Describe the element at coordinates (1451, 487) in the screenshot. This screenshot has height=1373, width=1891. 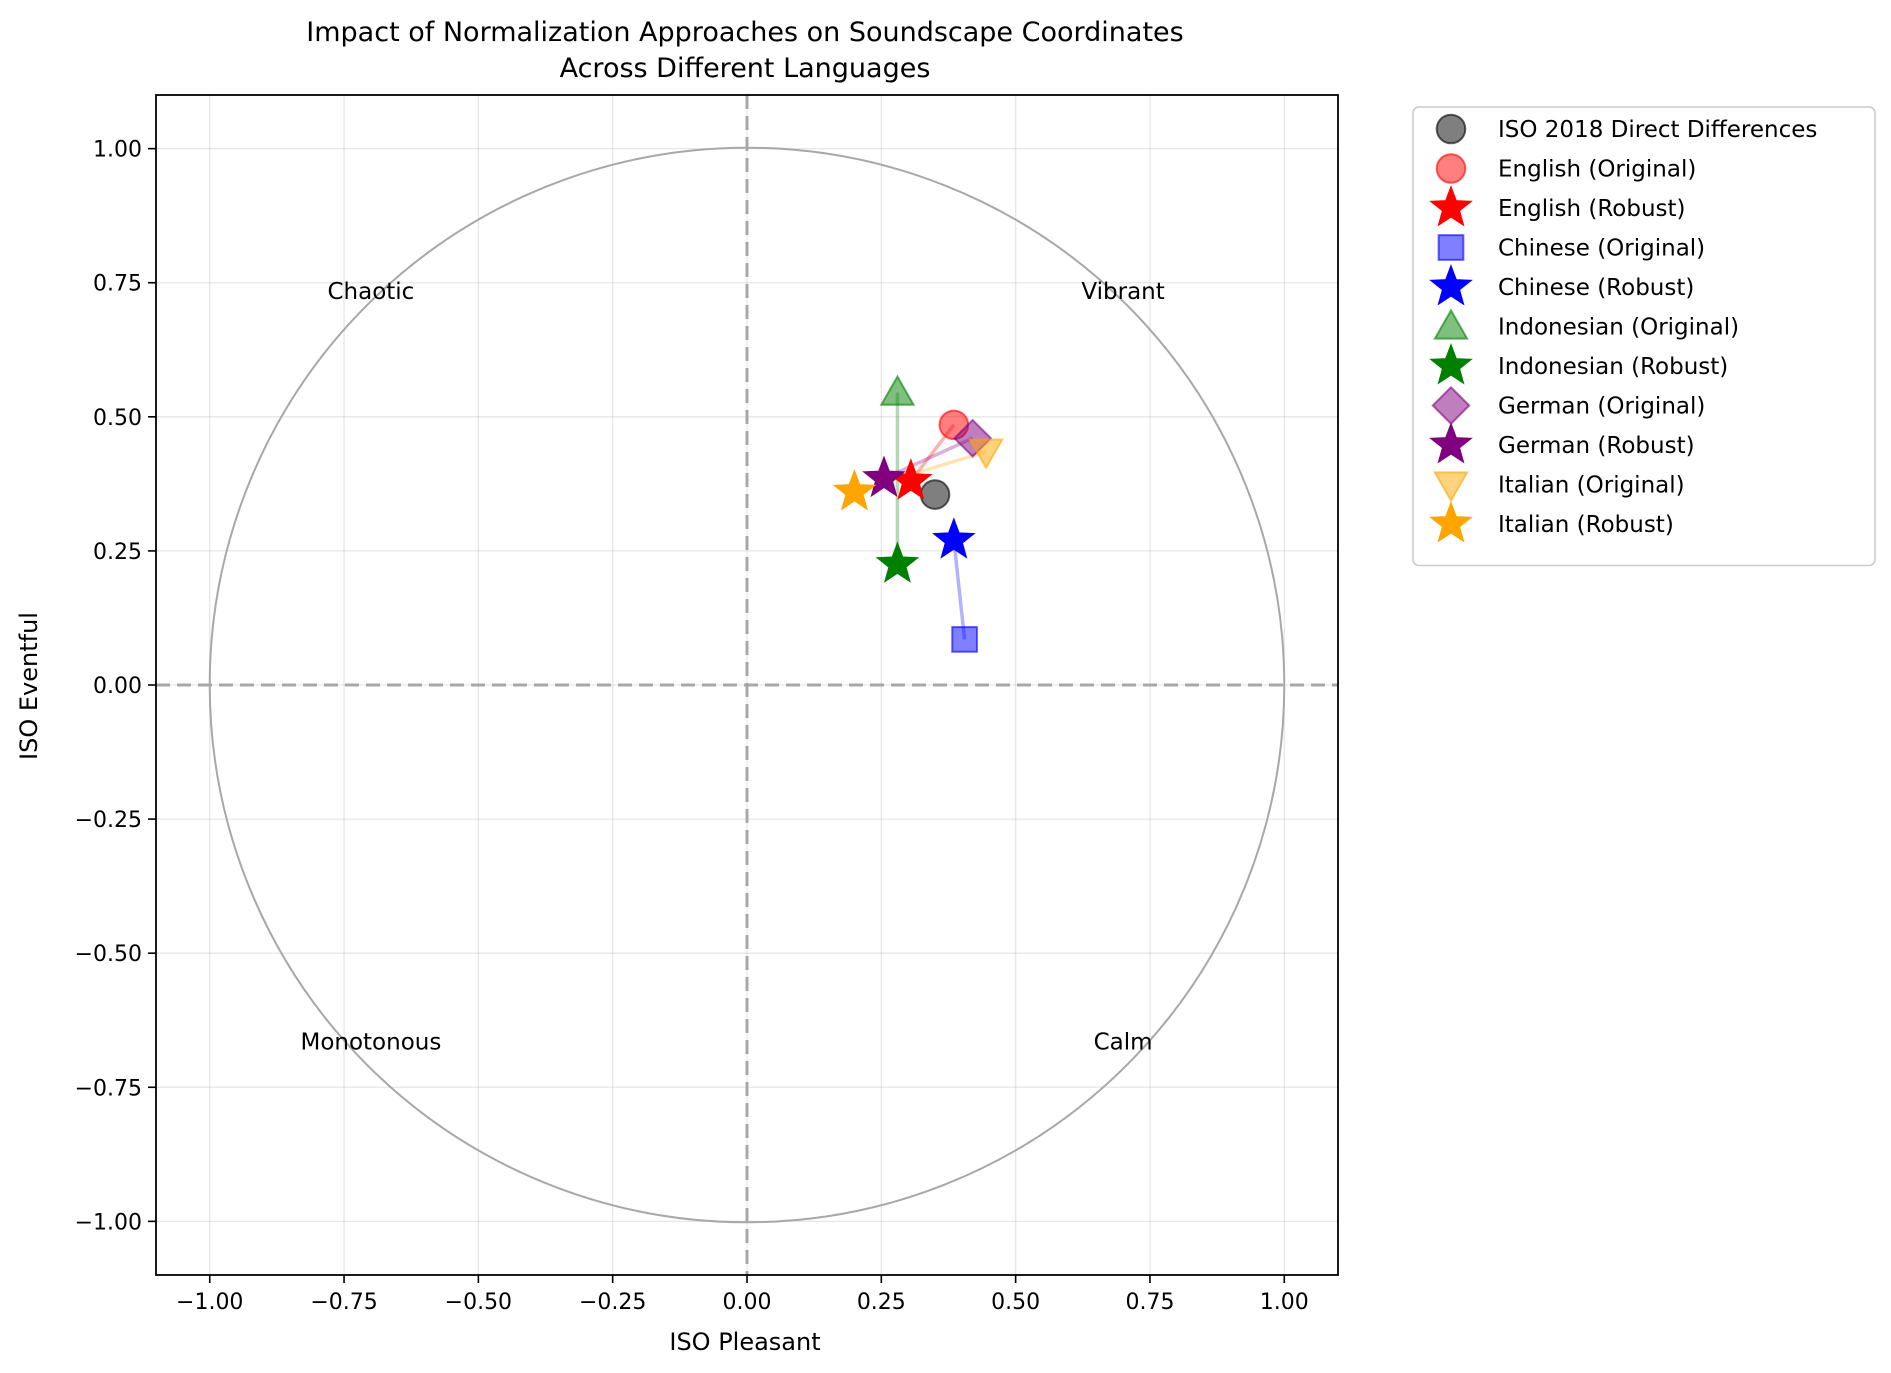
I see `legend-marker-italian-original` at that location.